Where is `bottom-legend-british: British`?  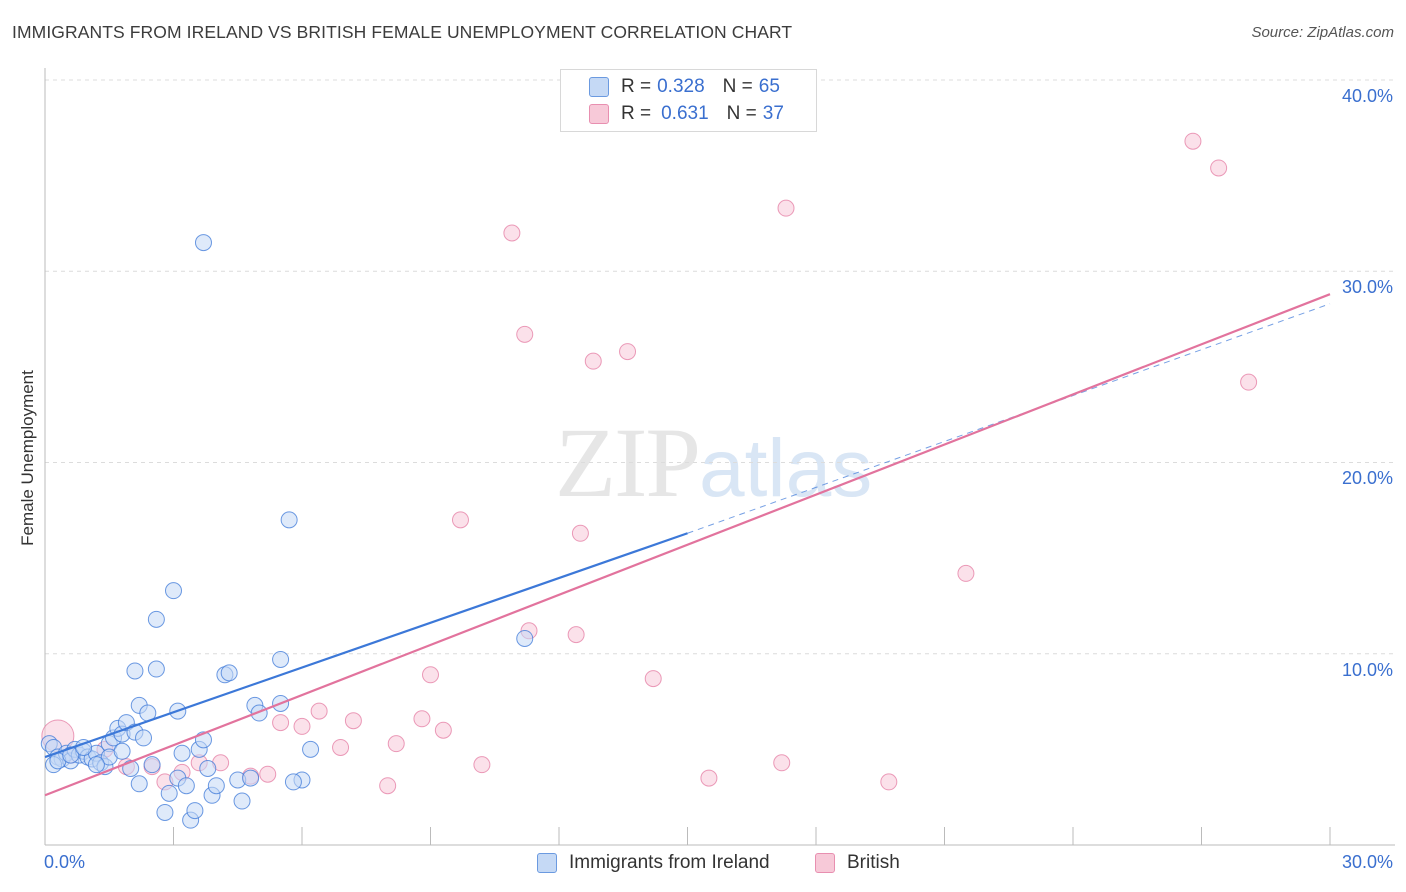 bottom-legend-british: British is located at coordinates (857, 863).